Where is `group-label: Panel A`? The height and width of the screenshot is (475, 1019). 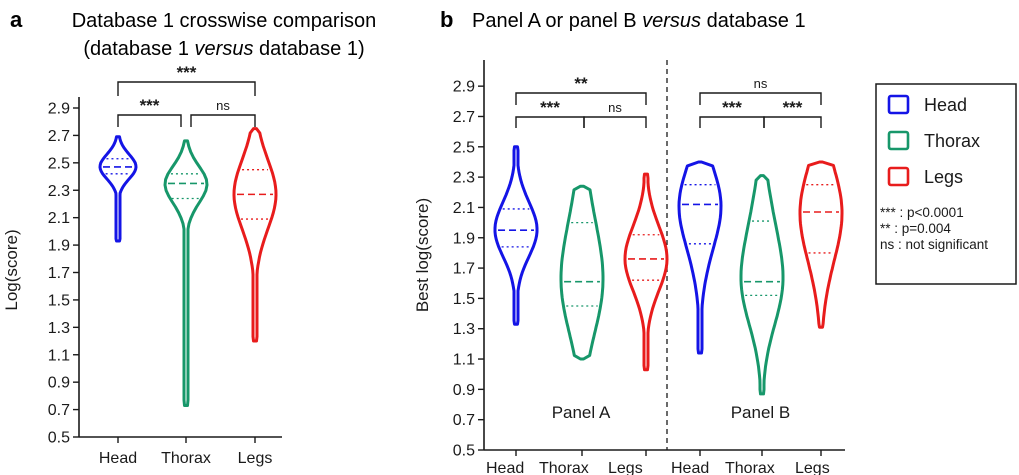
group-label: Panel A is located at coordinates (581, 412).